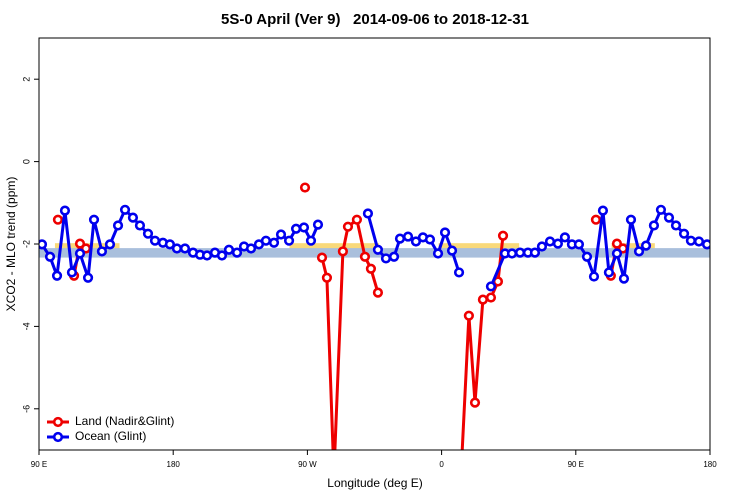  Describe the element at coordinates (374, 483) in the screenshot. I see `x-axis-label: Longitude (deg E)` at that location.